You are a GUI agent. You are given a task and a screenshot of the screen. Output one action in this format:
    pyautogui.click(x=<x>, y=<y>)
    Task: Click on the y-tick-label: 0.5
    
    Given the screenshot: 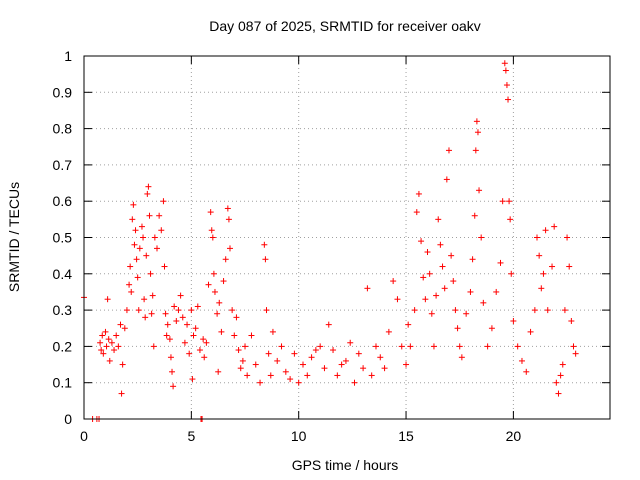 What is the action you would take?
    pyautogui.click(x=63, y=238)
    